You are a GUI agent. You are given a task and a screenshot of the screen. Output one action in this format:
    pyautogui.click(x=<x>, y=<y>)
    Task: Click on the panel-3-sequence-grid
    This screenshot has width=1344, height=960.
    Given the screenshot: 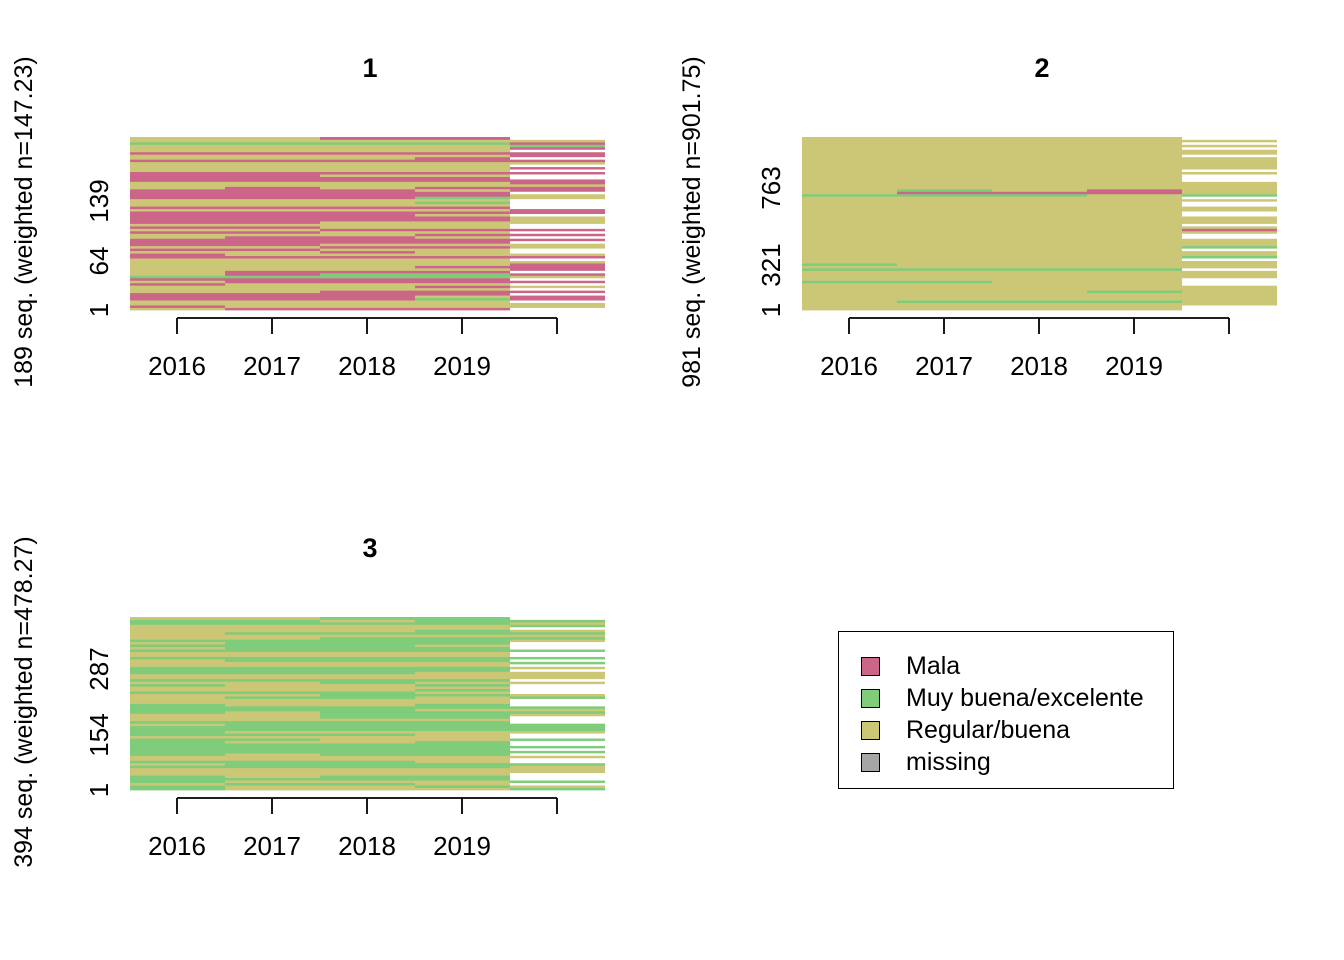 What is the action you would take?
    pyautogui.click(x=367, y=704)
    